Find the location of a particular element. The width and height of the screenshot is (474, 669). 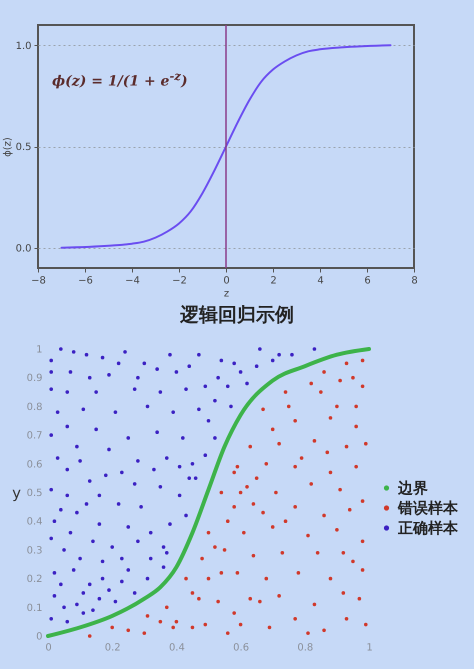

x-tick-label: −4 is located at coordinates (132, 281).